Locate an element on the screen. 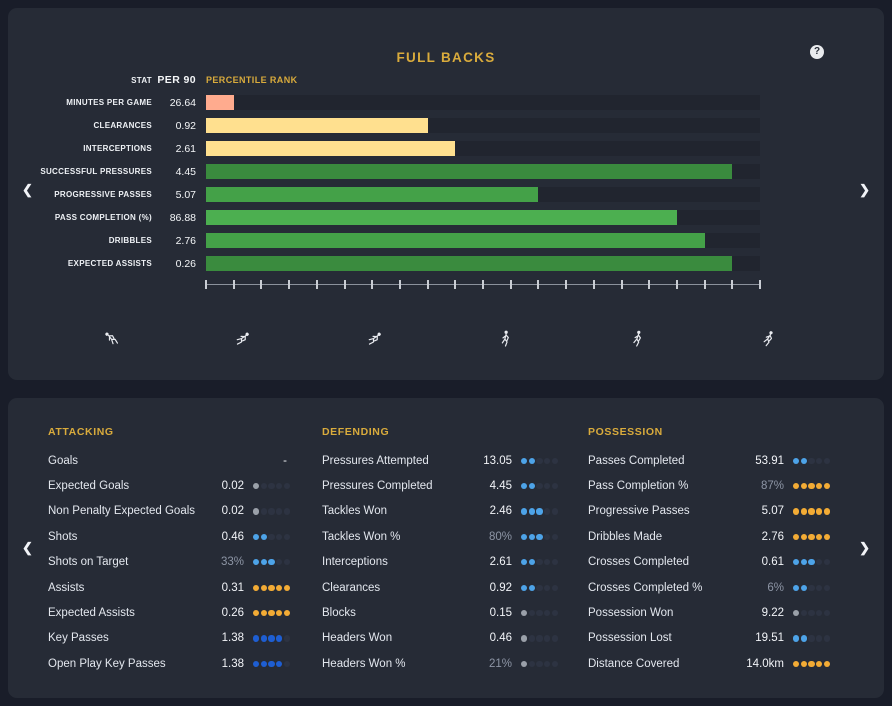  stat-label: Key Passes is located at coordinates (78, 638).